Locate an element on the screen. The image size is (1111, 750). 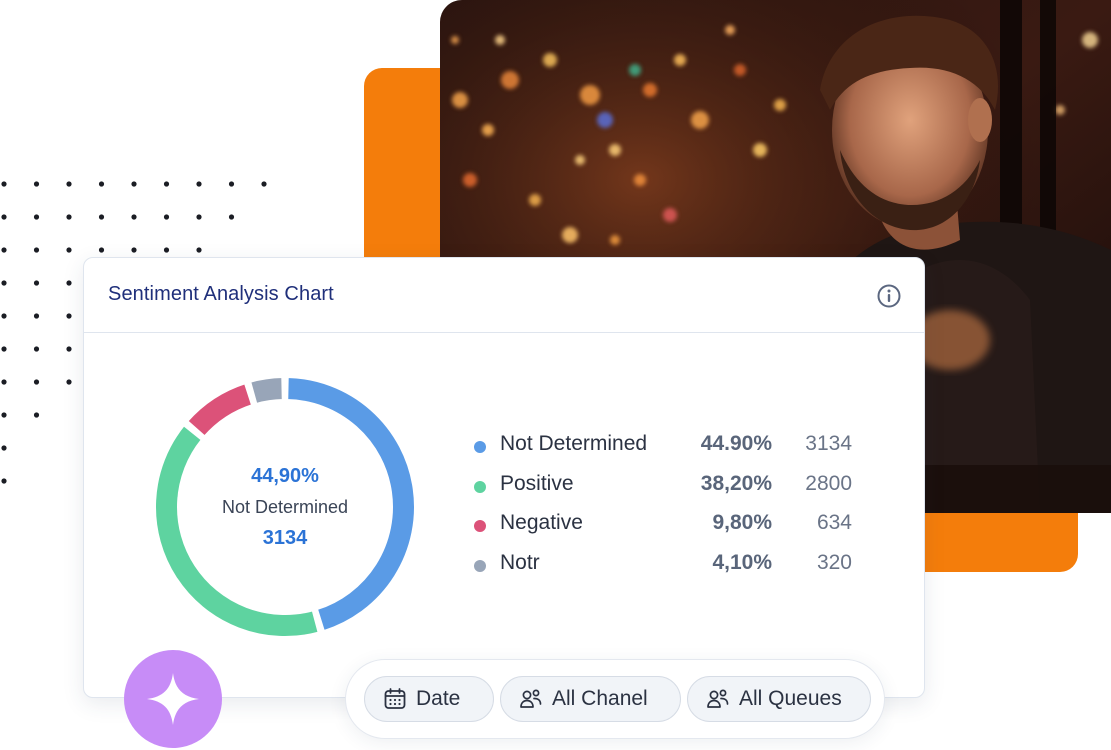
legend-dot-negative is located at coordinates (480, 526).